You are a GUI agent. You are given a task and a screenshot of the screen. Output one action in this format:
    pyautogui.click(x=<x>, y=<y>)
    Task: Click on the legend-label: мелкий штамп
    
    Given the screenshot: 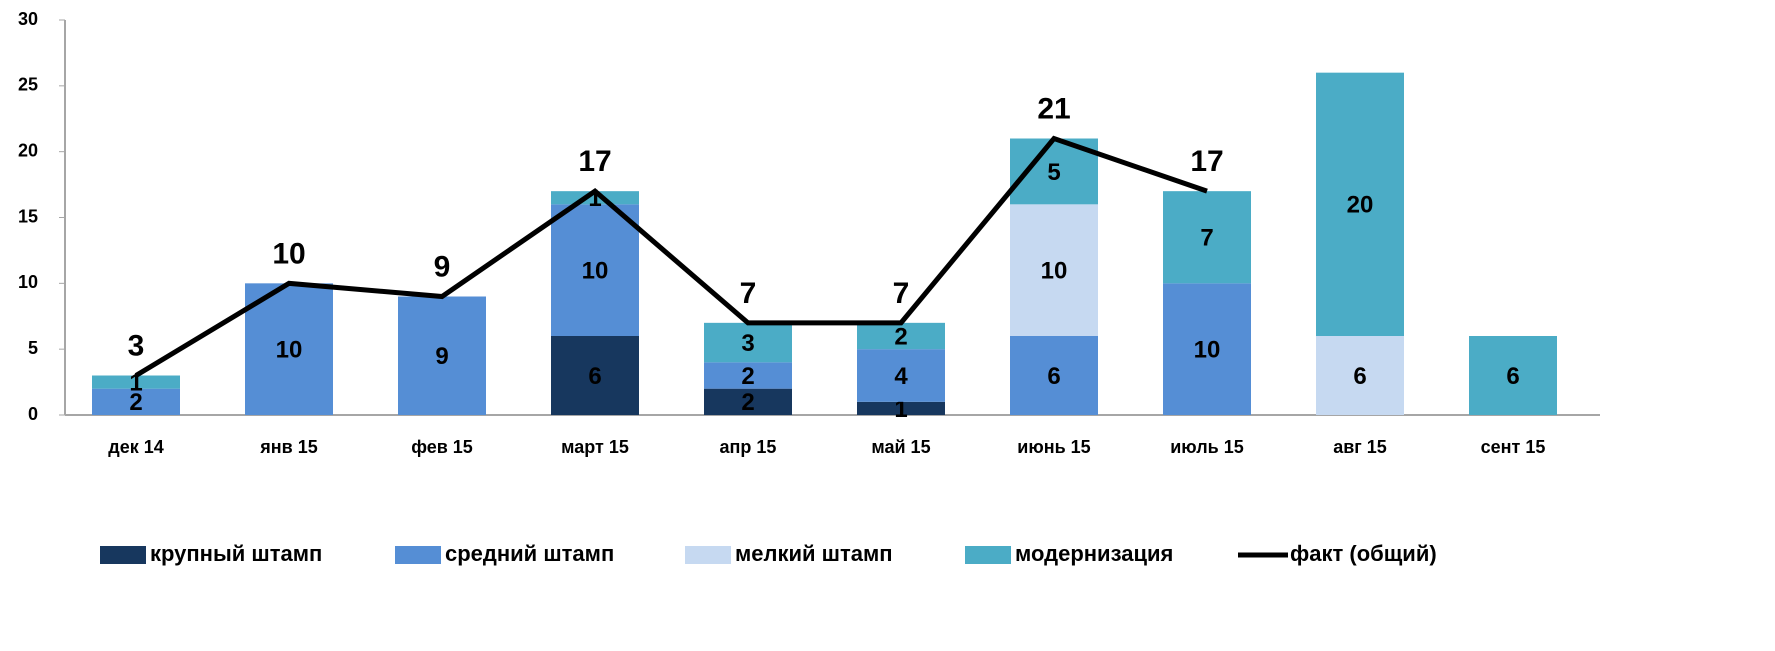 What is the action you would take?
    pyautogui.click(x=814, y=553)
    